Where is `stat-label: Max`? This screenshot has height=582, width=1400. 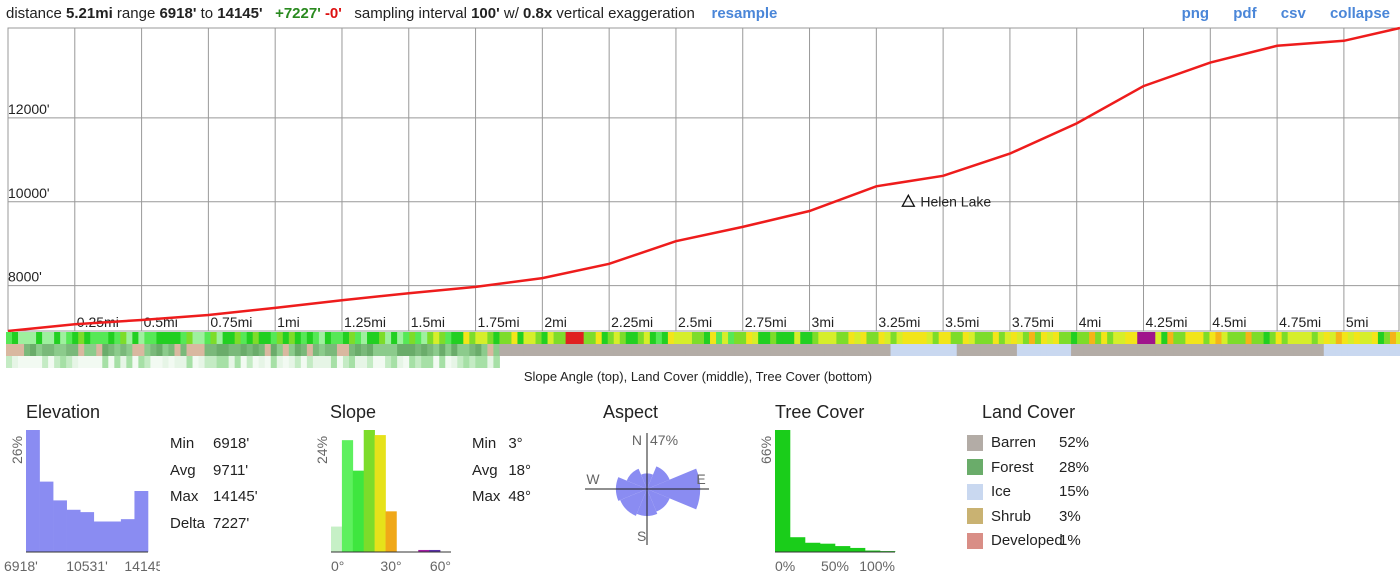
stat-label: Max is located at coordinates (486, 496).